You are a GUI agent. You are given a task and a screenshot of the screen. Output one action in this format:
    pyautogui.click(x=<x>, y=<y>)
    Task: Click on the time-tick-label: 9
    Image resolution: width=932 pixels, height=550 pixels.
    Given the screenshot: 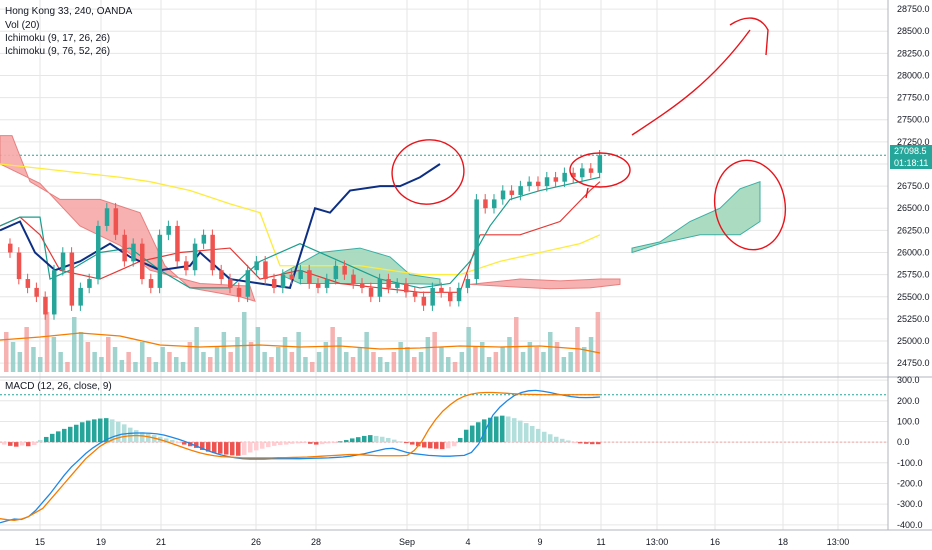 What is the action you would take?
    pyautogui.click(x=539, y=542)
    